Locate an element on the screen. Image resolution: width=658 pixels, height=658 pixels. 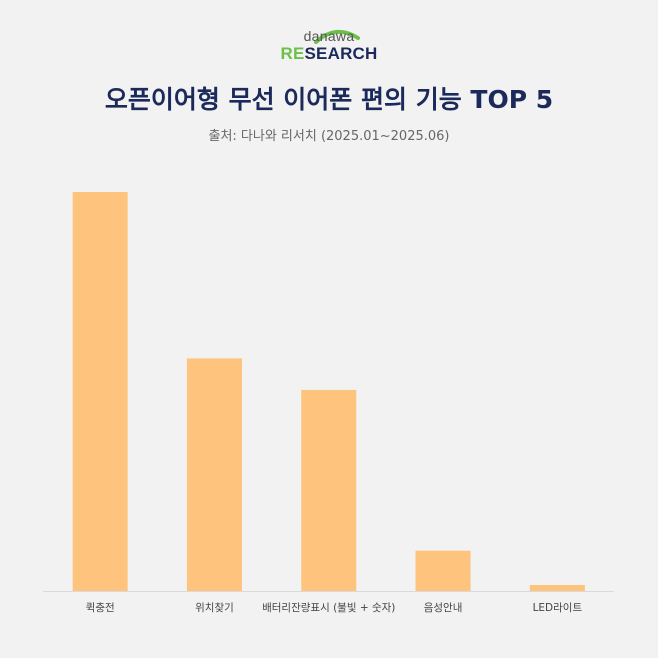
x-tick-label-4: 음성안내 is located at coordinates (443, 608).